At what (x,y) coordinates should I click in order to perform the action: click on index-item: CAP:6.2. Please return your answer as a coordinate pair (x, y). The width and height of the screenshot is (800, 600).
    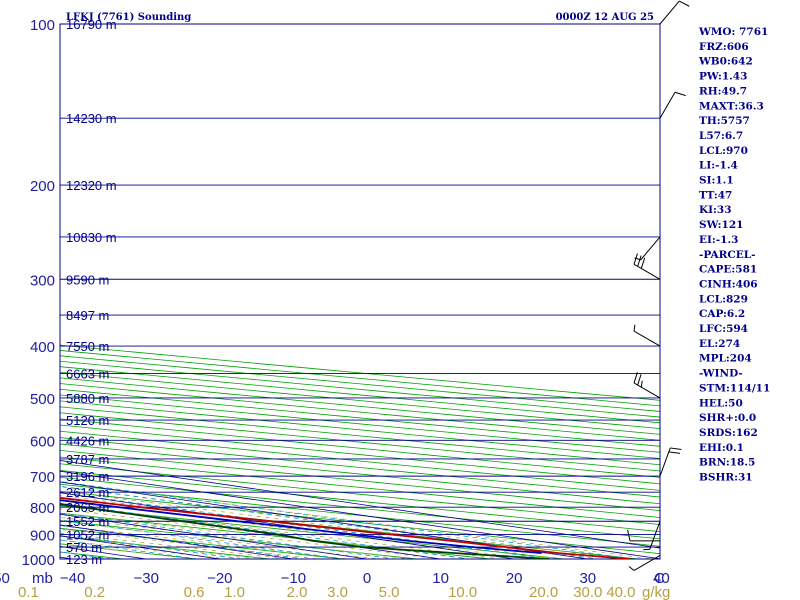
    Looking at the image, I should click on (722, 314).